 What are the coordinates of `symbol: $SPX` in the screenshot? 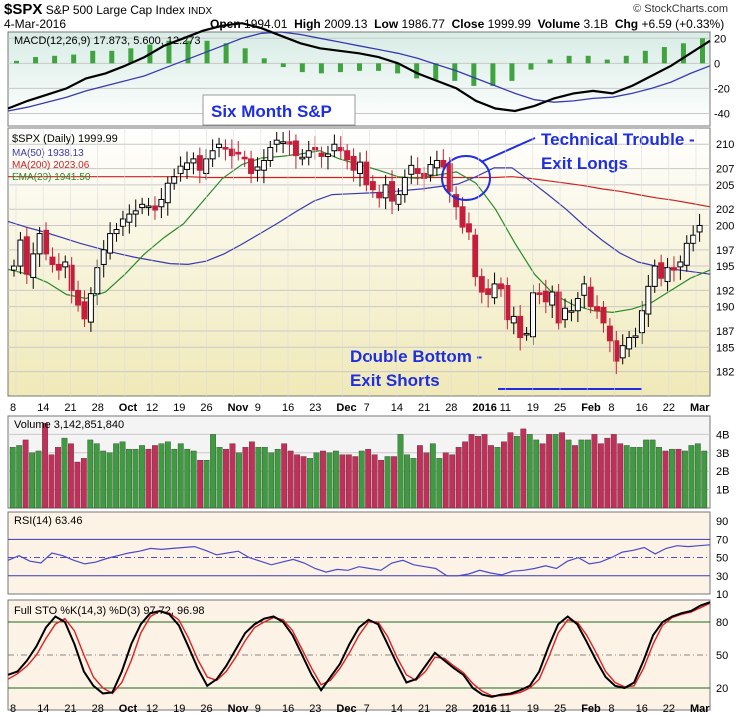 It's located at (23, 9).